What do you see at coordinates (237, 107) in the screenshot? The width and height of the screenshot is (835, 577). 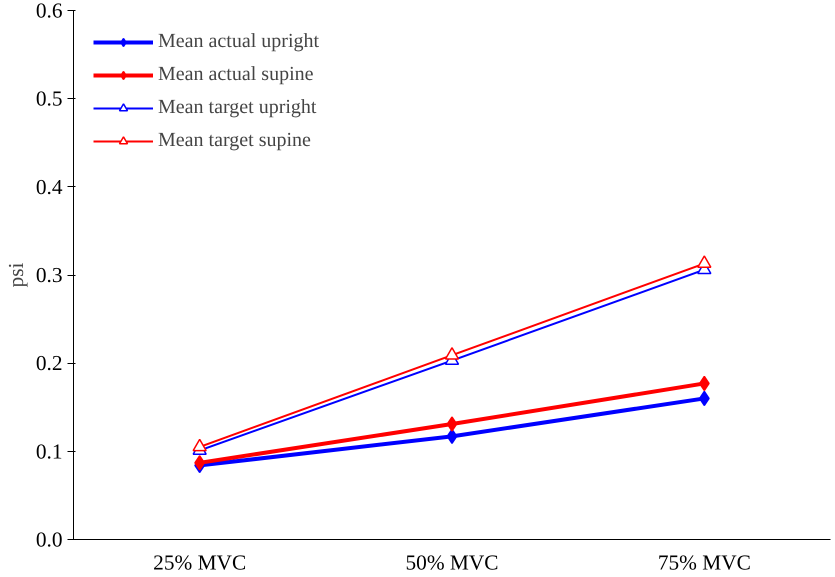 I see `legend-label: Mean target upright` at bounding box center [237, 107].